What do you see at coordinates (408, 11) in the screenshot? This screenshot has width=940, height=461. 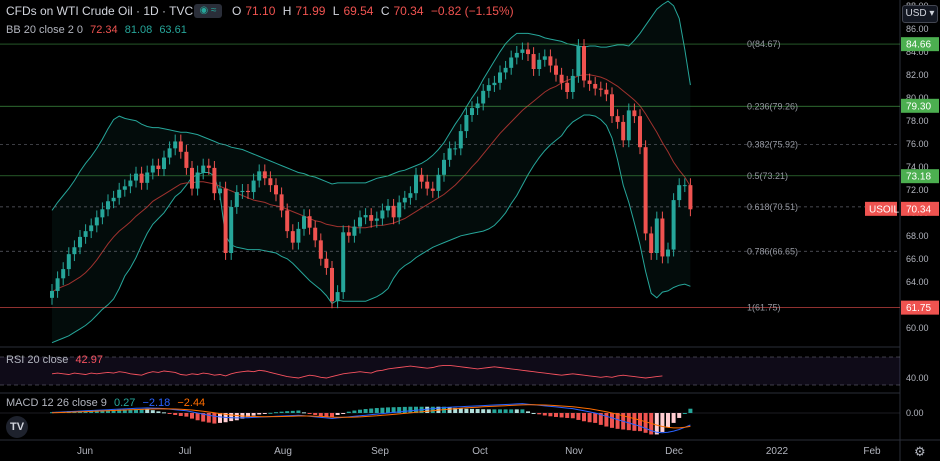 I see `close-value: 70.34` at bounding box center [408, 11].